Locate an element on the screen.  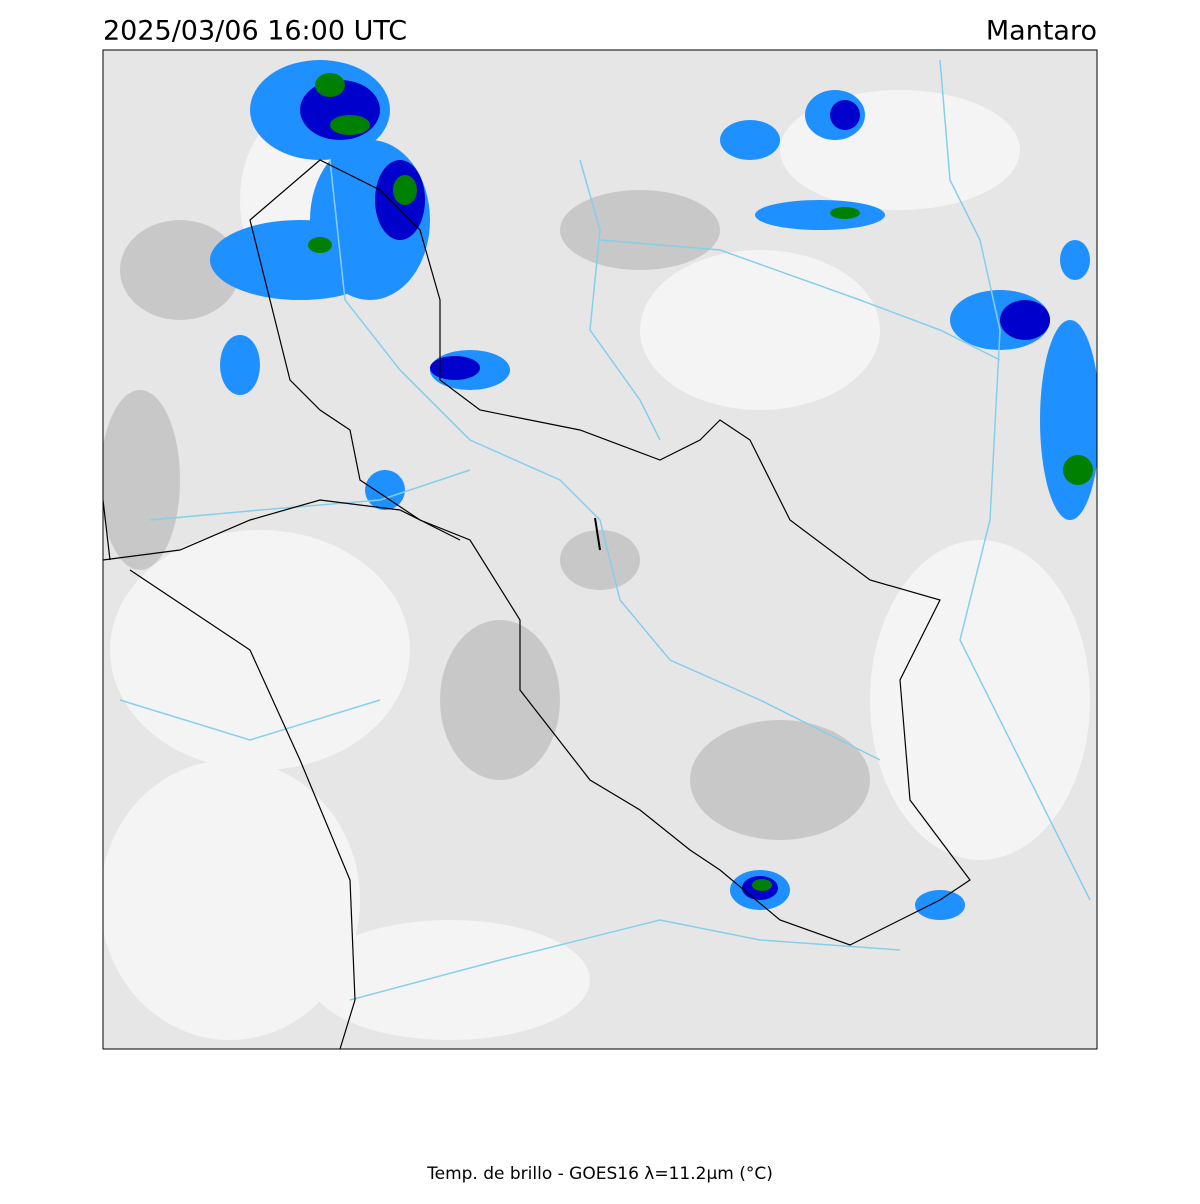
colorbar-label: Temp. de brillo - GOES16 λ=11.2μm (°C) is located at coordinates (599, 1174).